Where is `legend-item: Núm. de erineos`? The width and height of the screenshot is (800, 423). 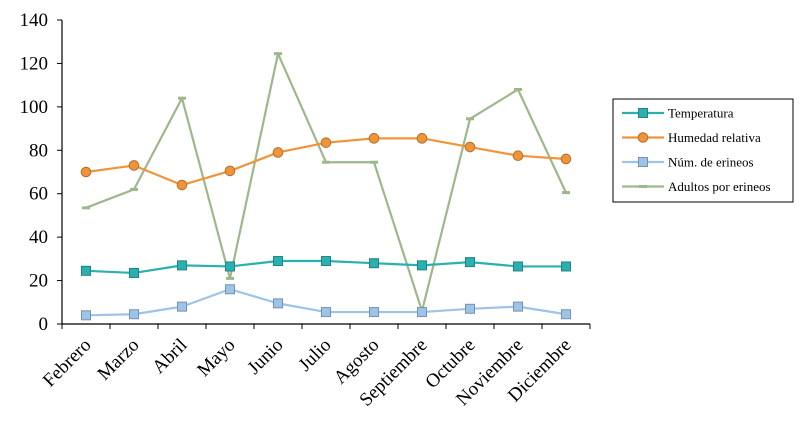
legend-item: Núm. de erineos is located at coordinates (688, 162).